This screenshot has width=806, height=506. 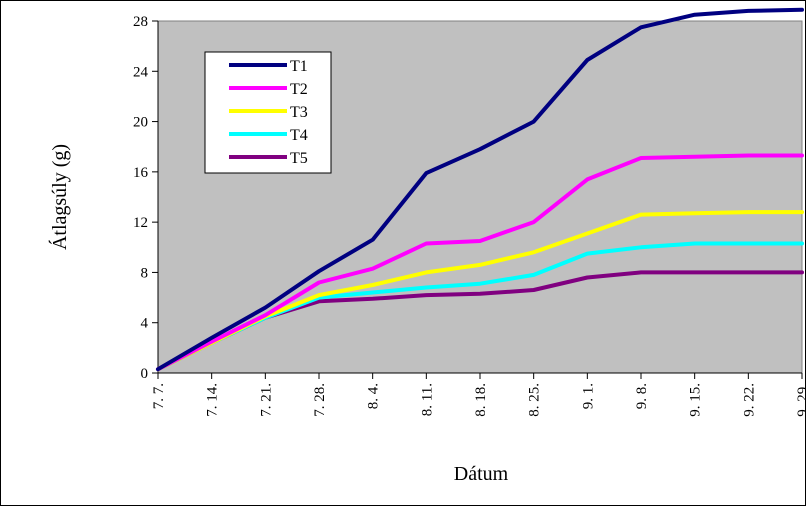 I want to click on y-tick-label: 16, so click(x=141, y=173).